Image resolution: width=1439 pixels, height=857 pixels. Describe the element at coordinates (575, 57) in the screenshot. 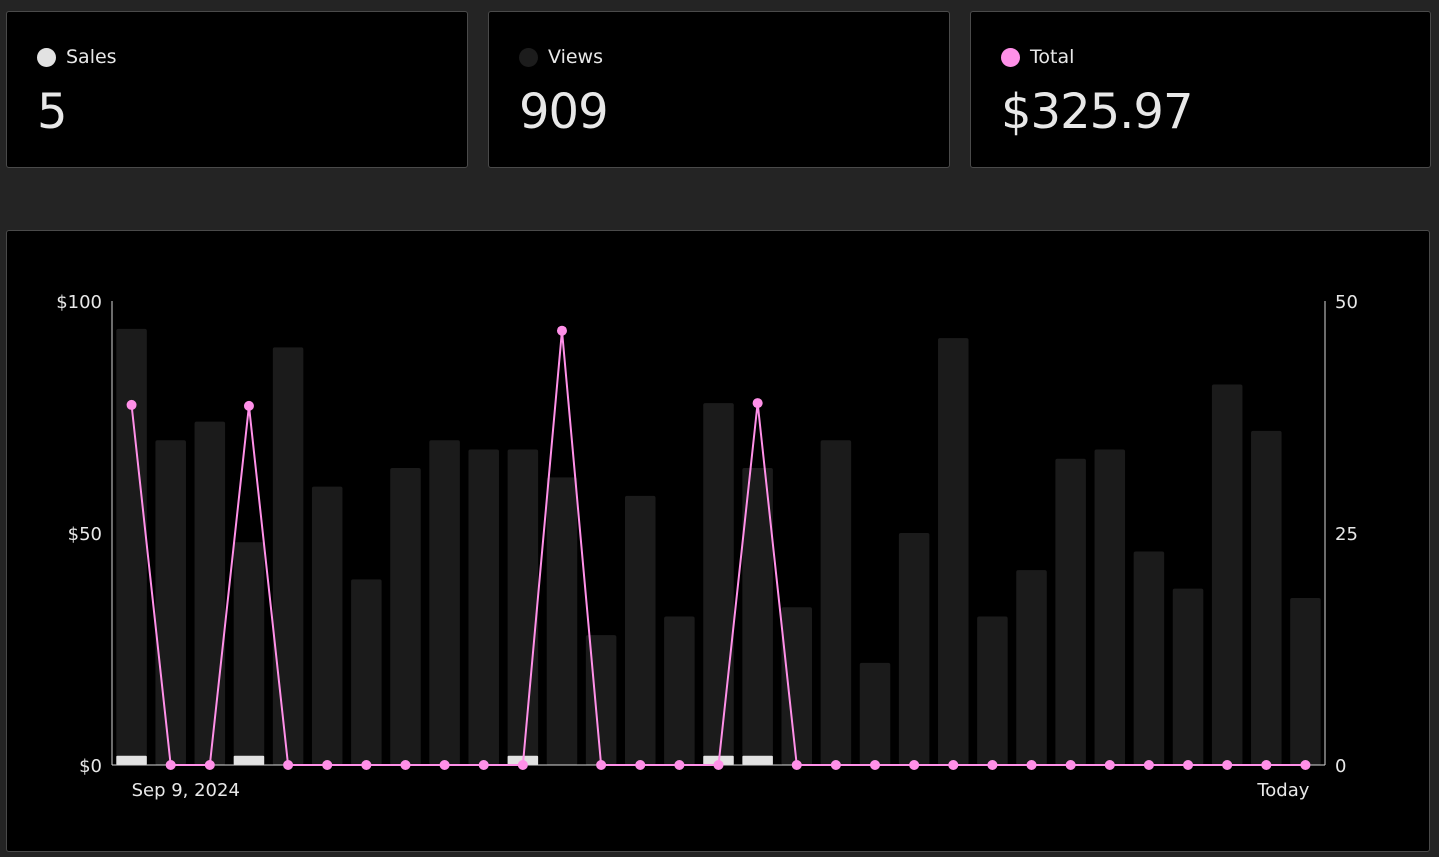

I see `views-label: Views` at that location.